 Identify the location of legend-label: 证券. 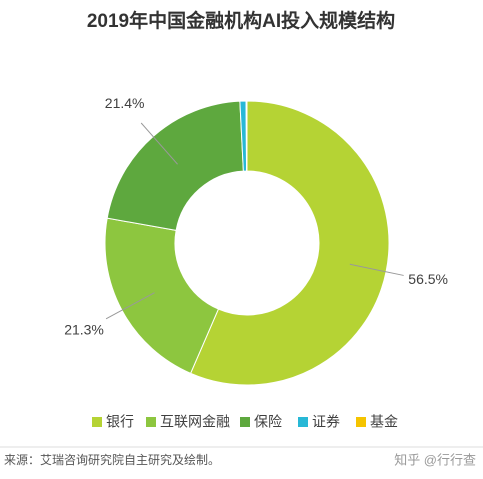
(326, 422).